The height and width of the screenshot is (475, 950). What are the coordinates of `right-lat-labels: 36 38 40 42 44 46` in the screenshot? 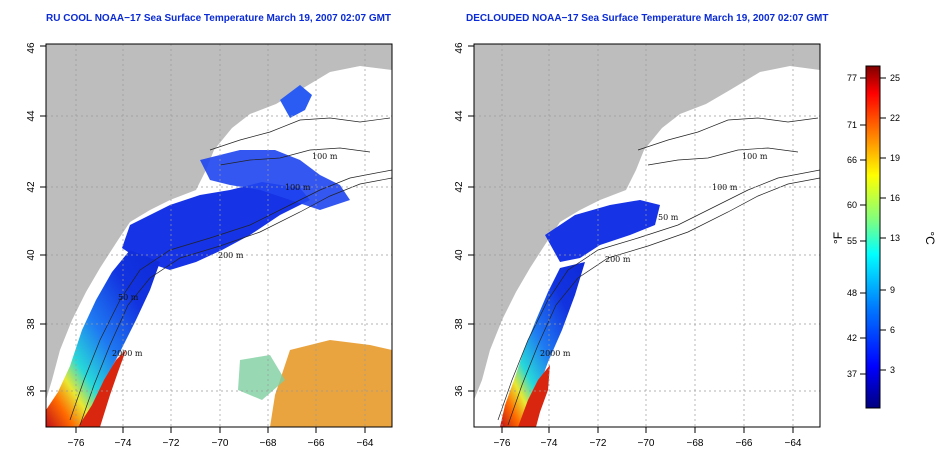 It's located at (459, 219).